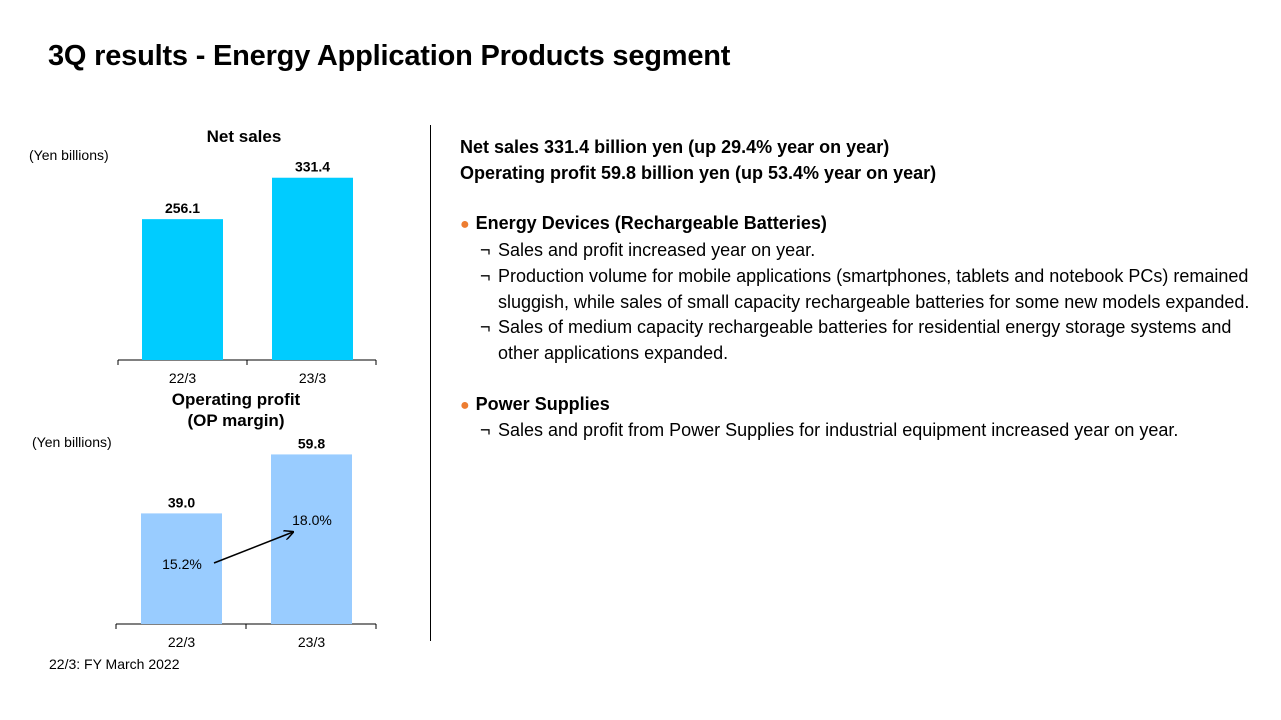 Image resolution: width=1281 pixels, height=720 pixels. What do you see at coordinates (236, 420) in the screenshot?
I see `op-chart-title-line2: (OP margin)` at bounding box center [236, 420].